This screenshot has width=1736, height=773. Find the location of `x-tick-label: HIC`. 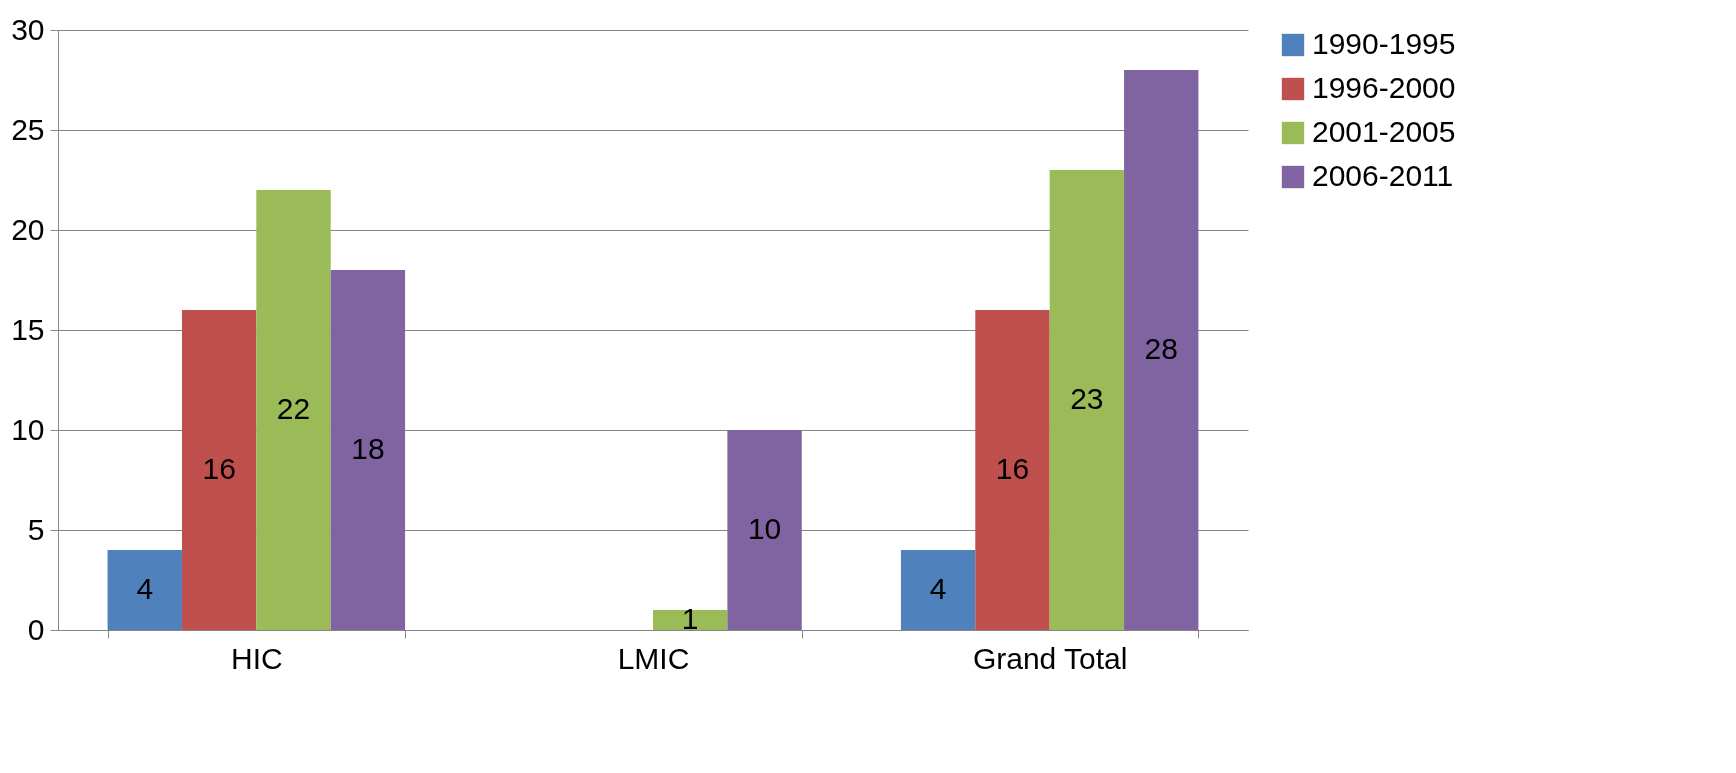

x-tick-label: HIC is located at coordinates (257, 658).